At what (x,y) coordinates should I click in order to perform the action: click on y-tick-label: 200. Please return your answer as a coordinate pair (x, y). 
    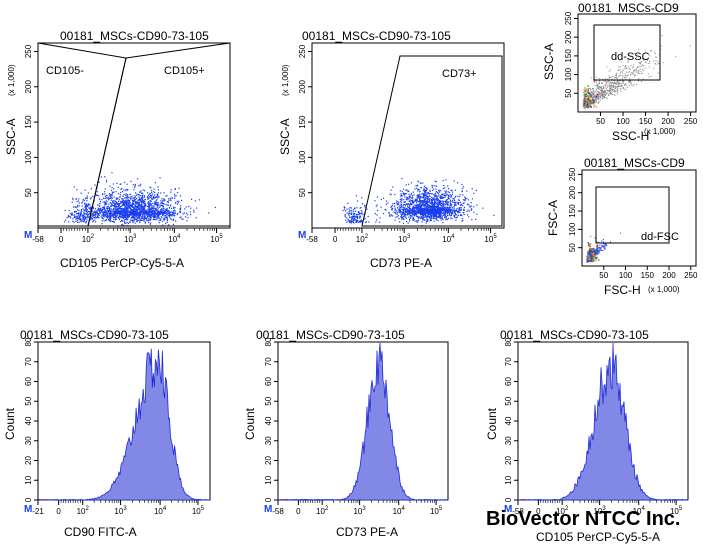
    Looking at the image, I should click on (28, 87).